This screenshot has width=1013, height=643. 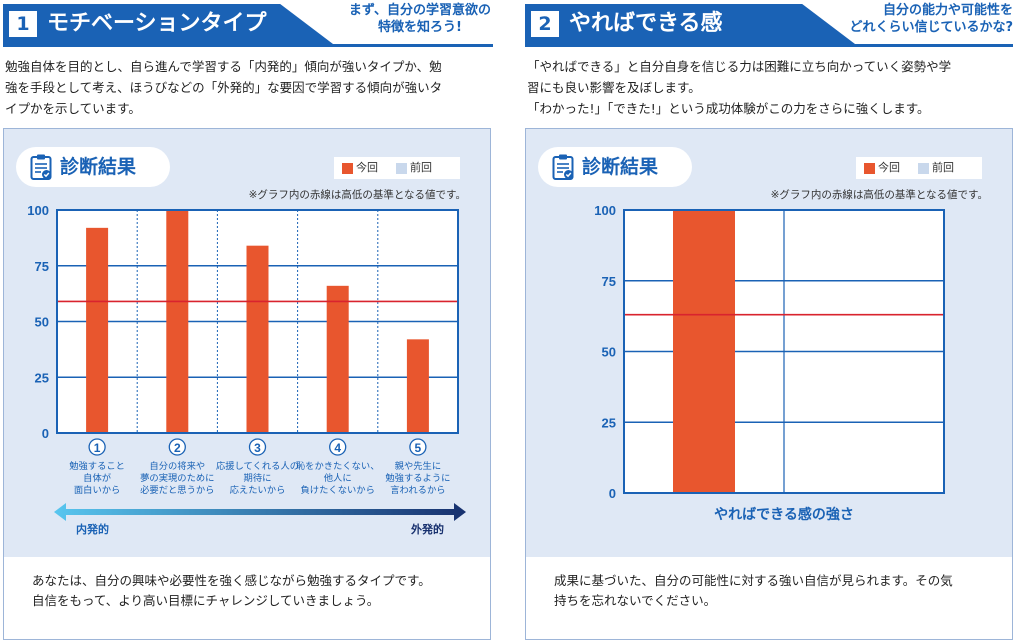 What do you see at coordinates (73, 108) in the screenshot?
I see `intro-line: イプかを示しています。` at bounding box center [73, 108].